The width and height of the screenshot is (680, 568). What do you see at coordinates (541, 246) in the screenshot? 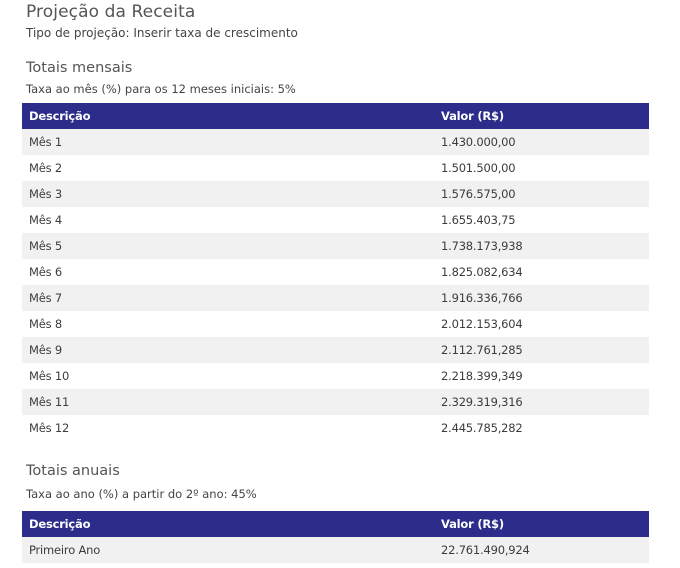
I see `row-value: 1.738.173,938` at bounding box center [541, 246].